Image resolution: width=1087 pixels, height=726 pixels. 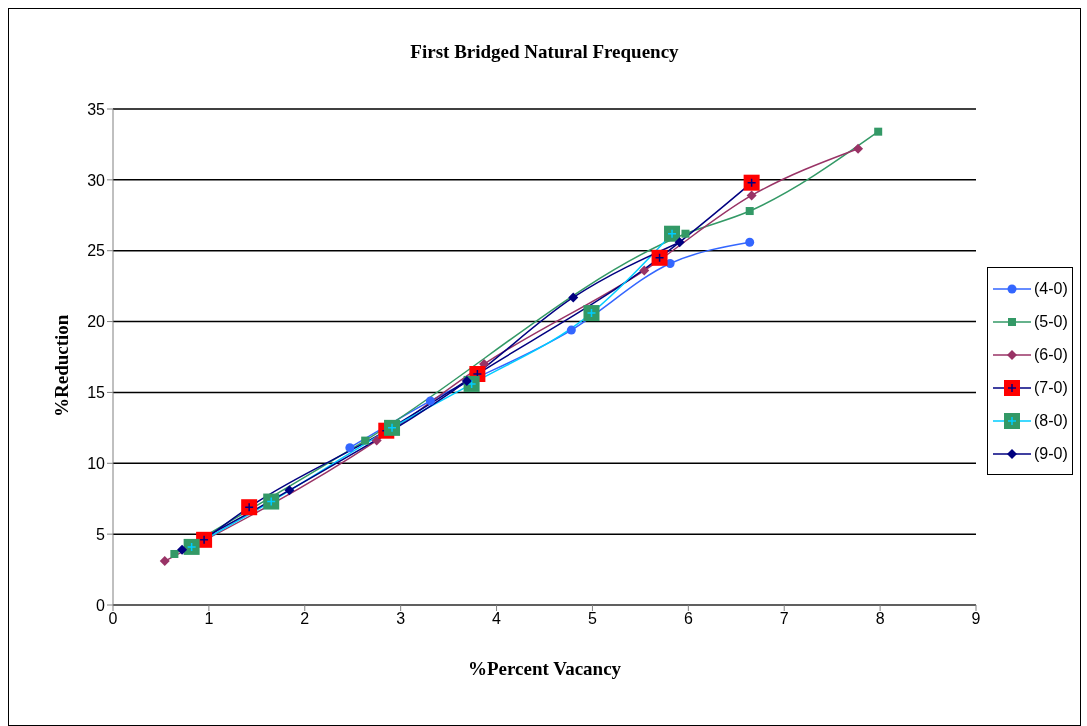 What do you see at coordinates (96, 463) in the screenshot?
I see `y-tick-label: 10` at bounding box center [96, 463].